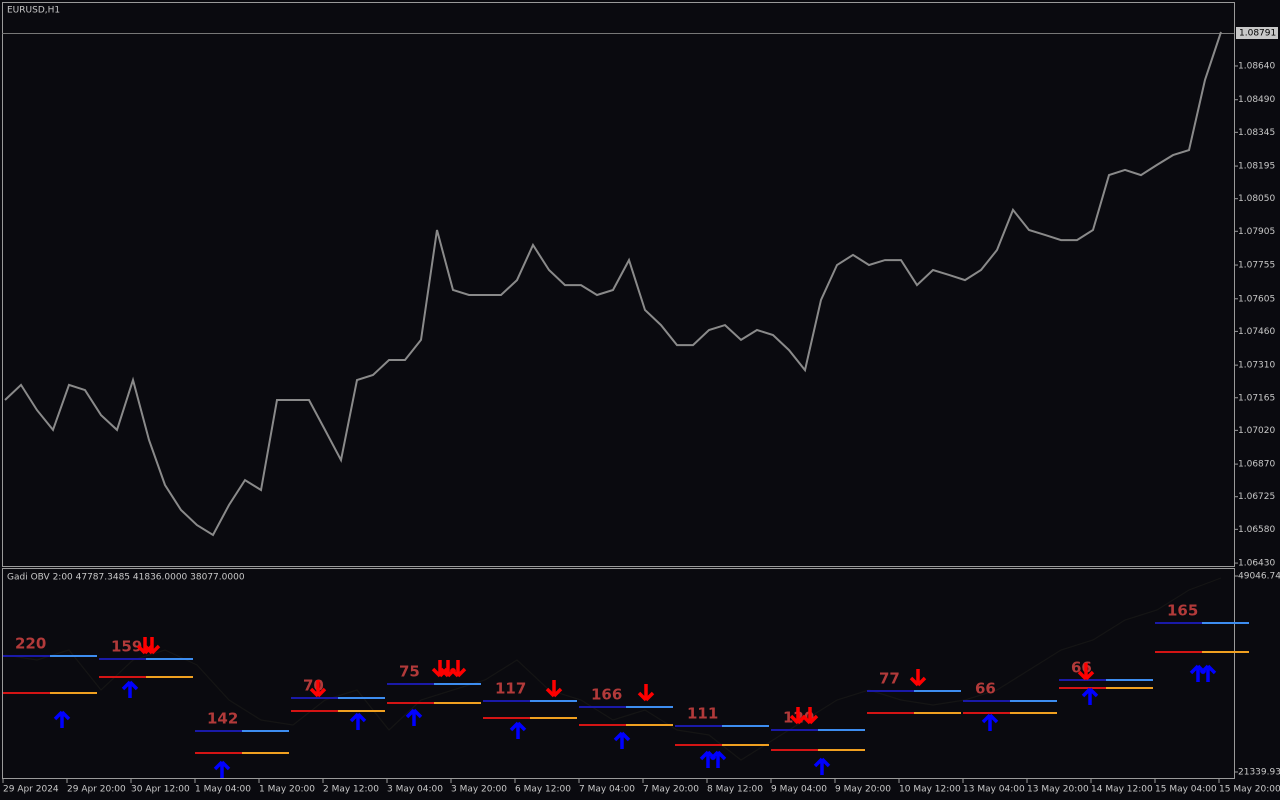 This screenshot has width=1280, height=800. What do you see at coordinates (1256, 564) in the screenshot?
I see `y-tick-label: 1.06430` at bounding box center [1256, 564].